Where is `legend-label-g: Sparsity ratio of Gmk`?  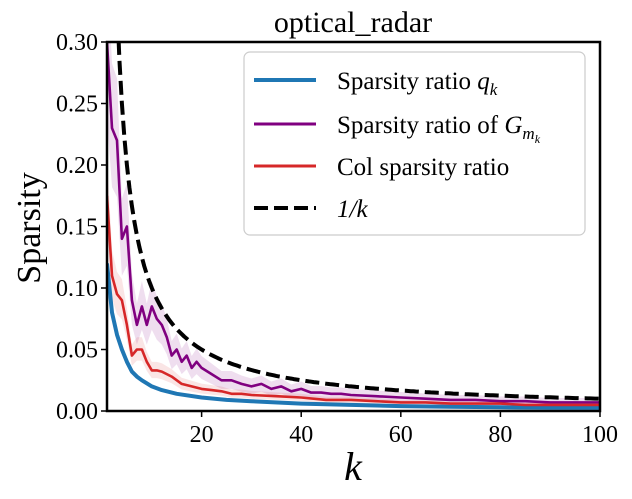
legend-label-g: Sparsity ratio of Gmk is located at coordinates (439, 129).